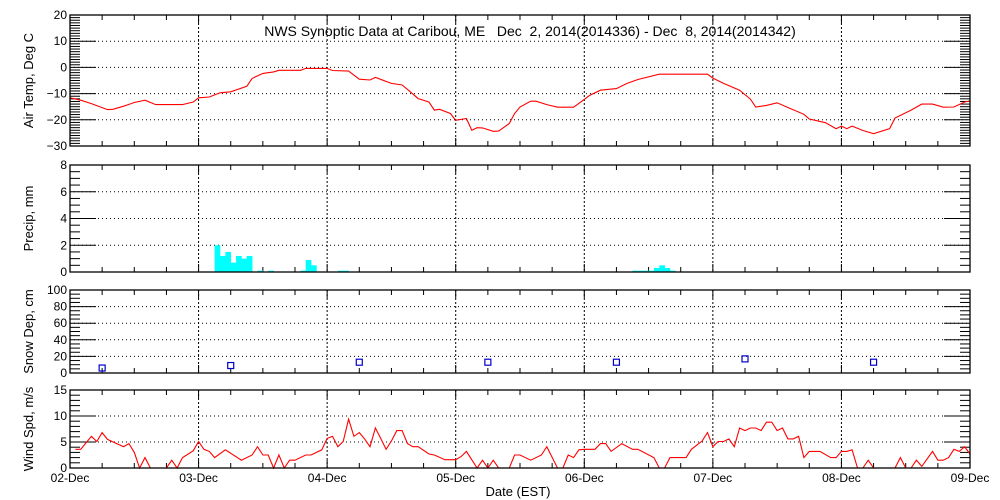 This screenshot has height=500, width=1000. I want to click on y-tick-label: 8, so click(63, 165).